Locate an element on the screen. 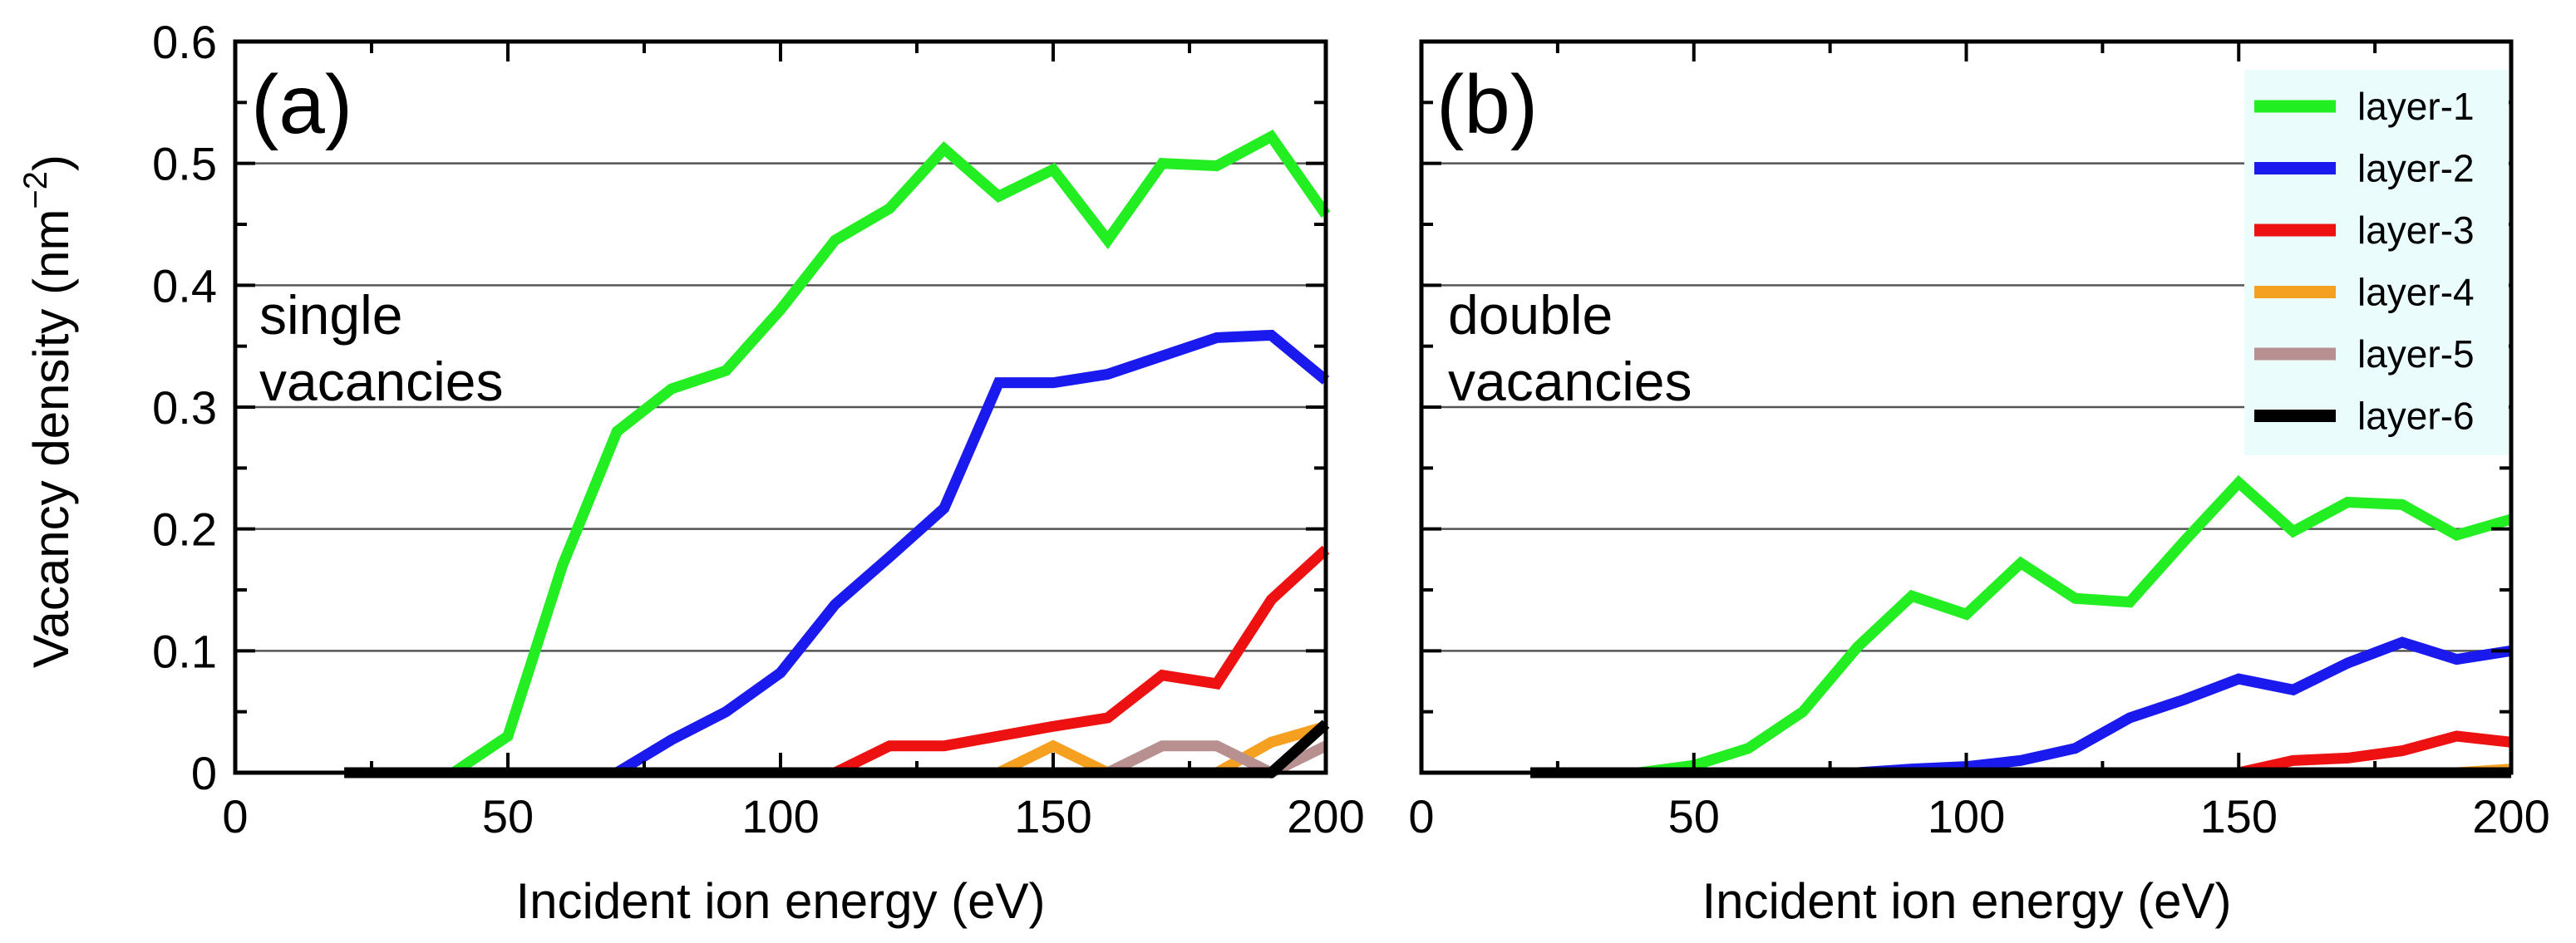 Image resolution: width=2576 pixels, height=943 pixels. series-layer-3-panel-a is located at coordinates (837, 661).